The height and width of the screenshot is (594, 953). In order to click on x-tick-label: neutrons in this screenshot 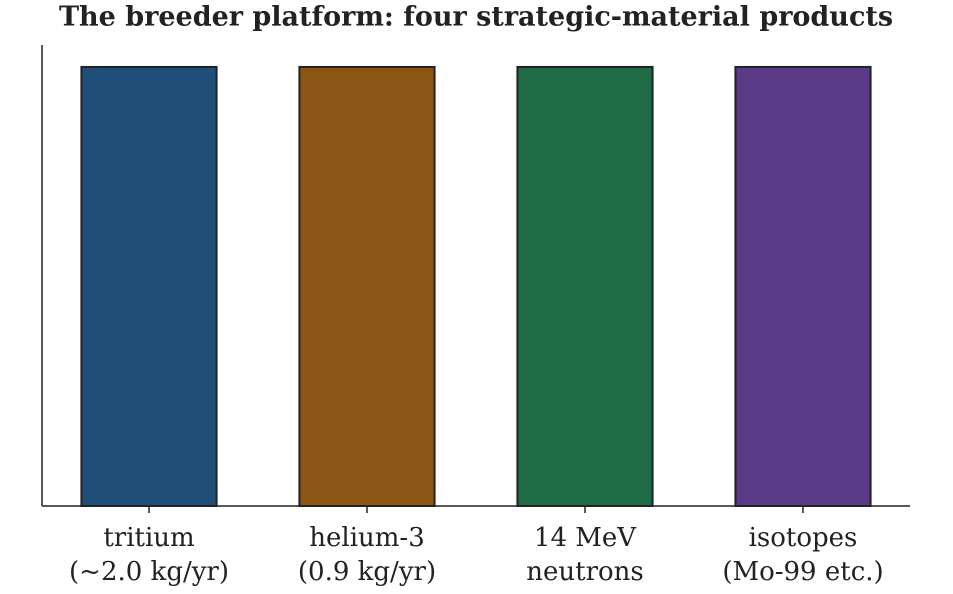, I will do `click(585, 572)`.